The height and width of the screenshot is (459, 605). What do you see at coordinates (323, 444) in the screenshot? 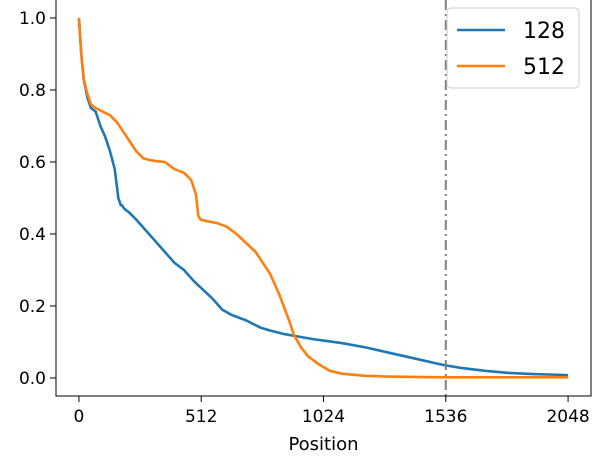
I see `x-axis-label: Position` at bounding box center [323, 444].